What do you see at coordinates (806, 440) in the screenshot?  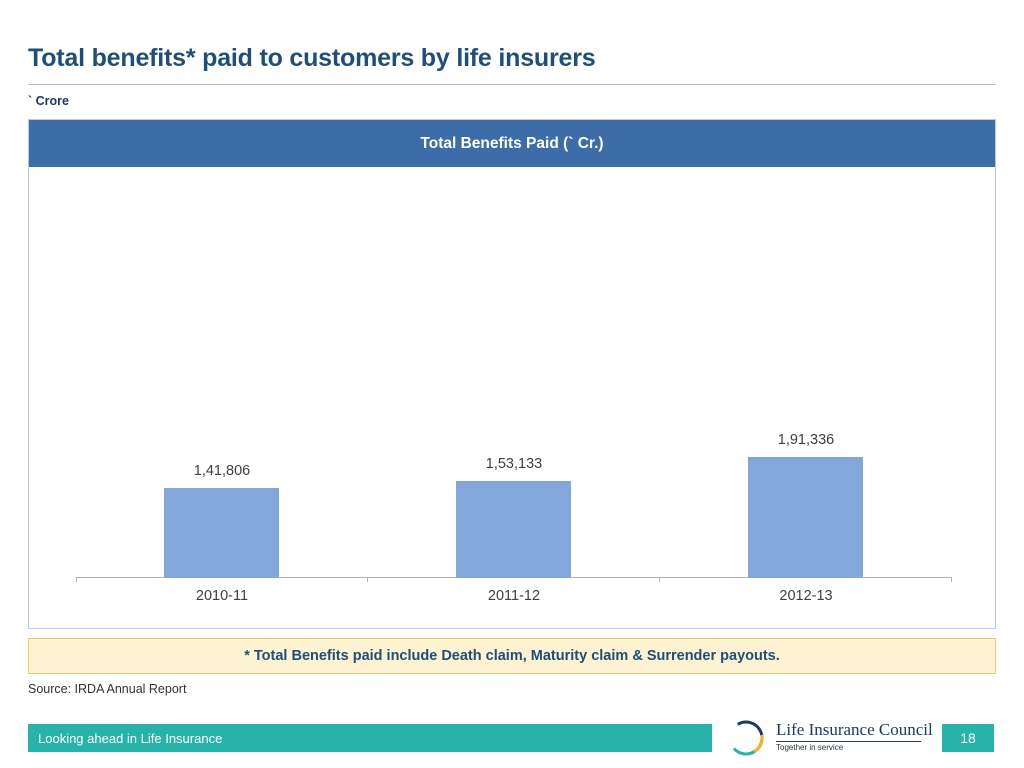 I see `bar-value-2012-13: 1,91,336` at bounding box center [806, 440].